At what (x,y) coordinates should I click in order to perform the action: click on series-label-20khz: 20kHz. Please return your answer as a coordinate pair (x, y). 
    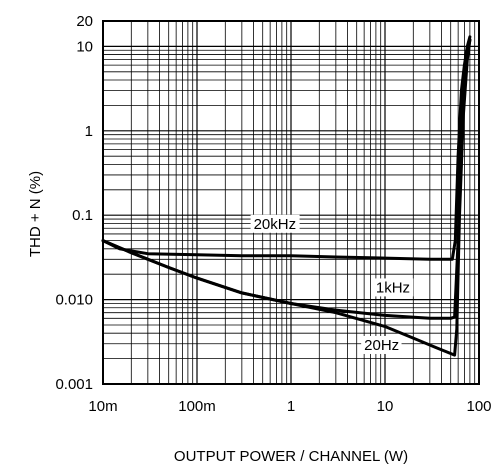
    Looking at the image, I should click on (275, 224).